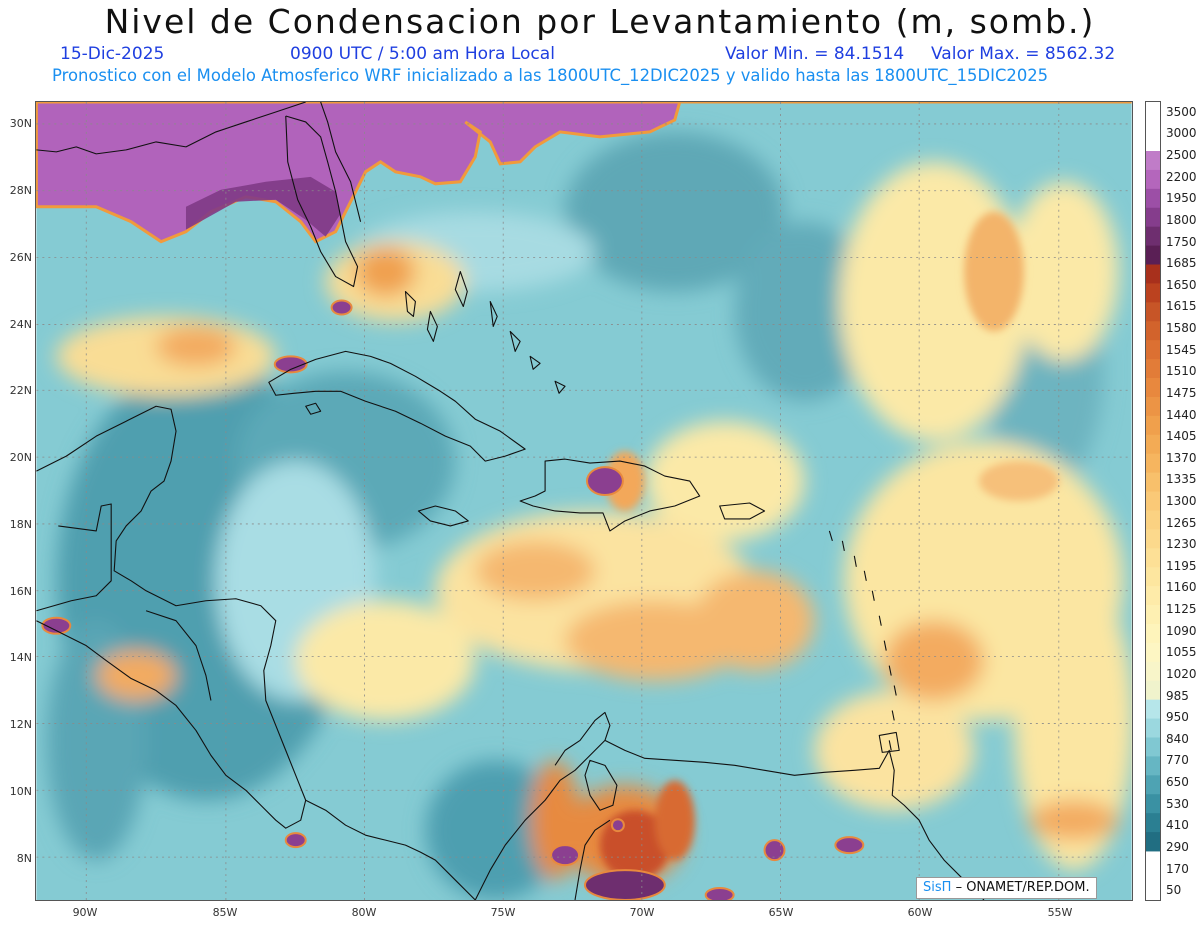 The image size is (1200, 927). I want to click on legend-level-label: 410, so click(1177, 825).